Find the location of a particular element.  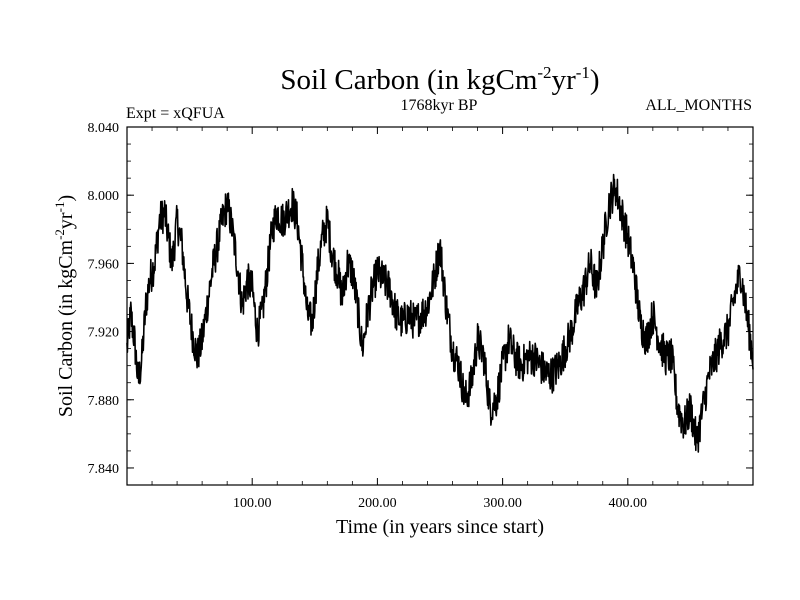

x-tick-label: 200.00 is located at coordinates (377, 503).